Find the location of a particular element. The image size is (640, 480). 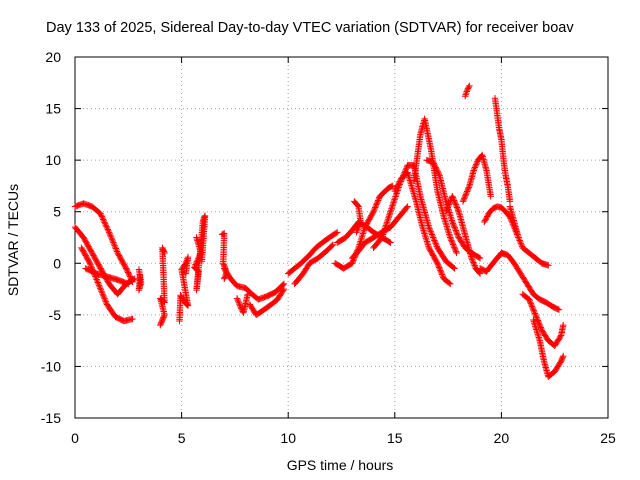

y-tick-label: 20 is located at coordinates (53, 57).